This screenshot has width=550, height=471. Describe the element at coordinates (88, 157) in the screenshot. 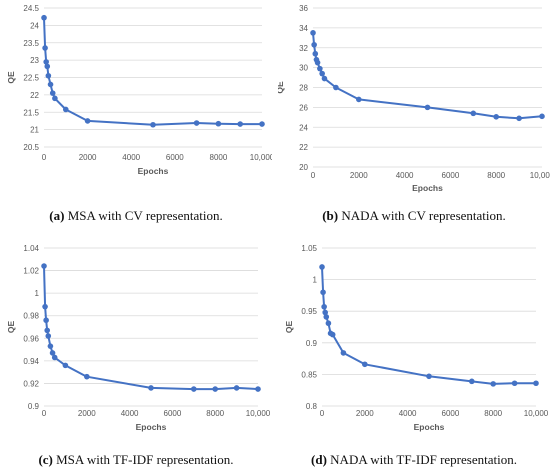

I see `xtick-label-a-1: 2000` at that location.